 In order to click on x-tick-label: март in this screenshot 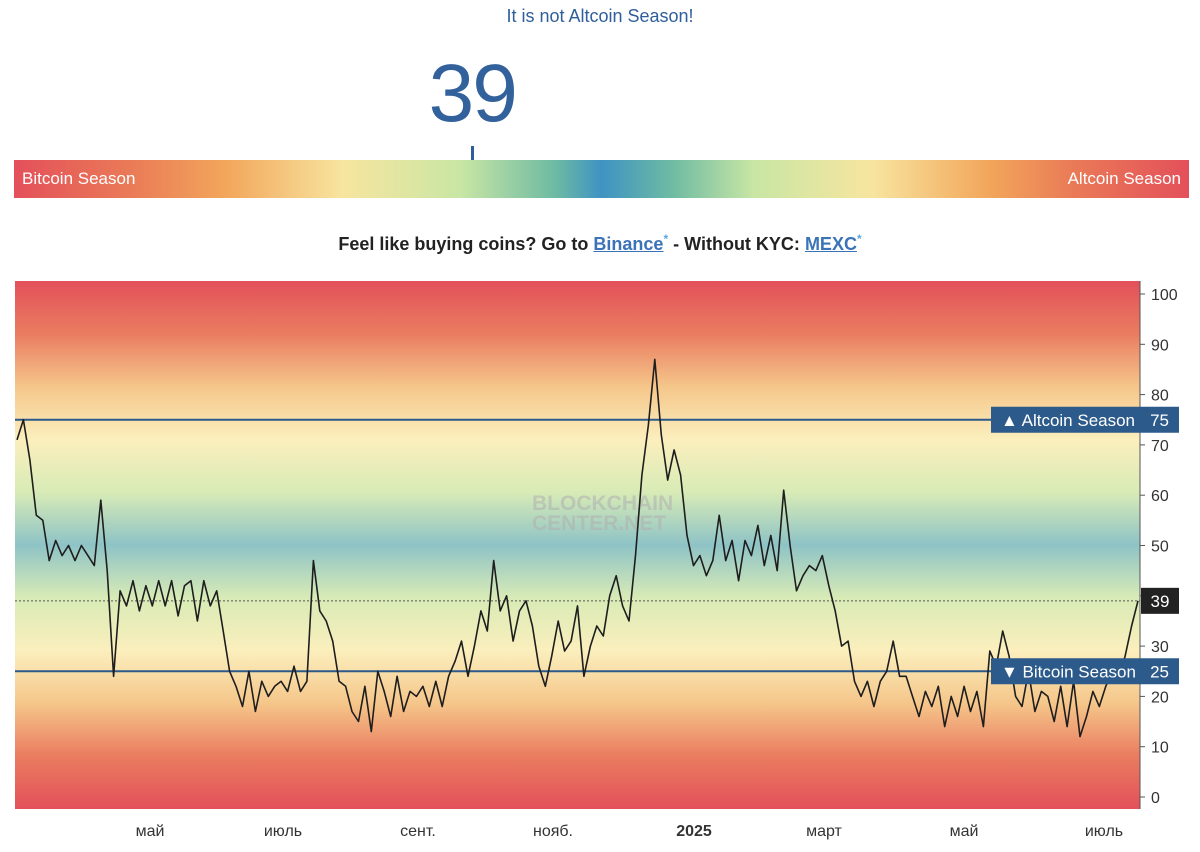, I will do `click(824, 831)`.